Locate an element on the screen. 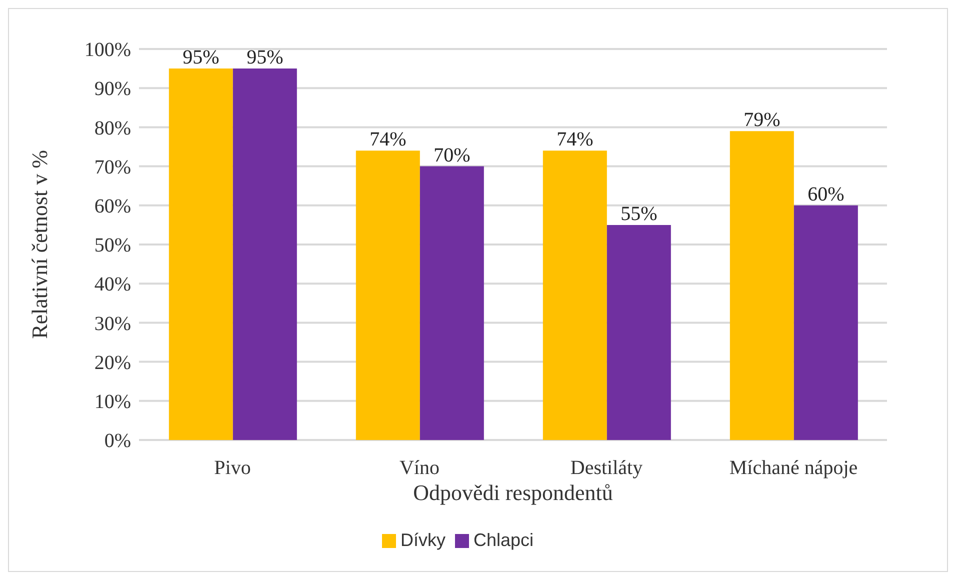 The image size is (956, 580). y-tick-label: 60% is located at coordinates (112, 207).